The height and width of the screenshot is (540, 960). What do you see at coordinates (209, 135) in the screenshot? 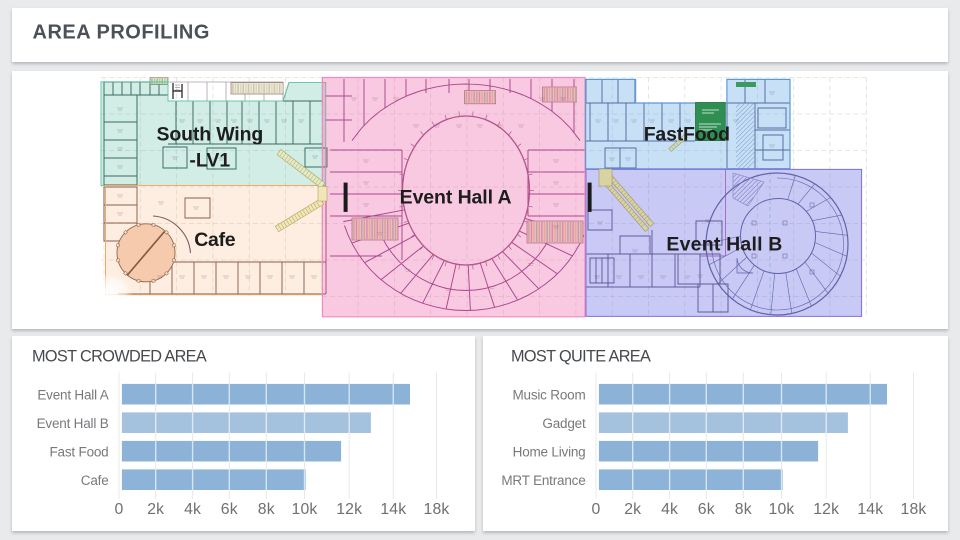
I see `svg-text: South Wing` at bounding box center [209, 135].